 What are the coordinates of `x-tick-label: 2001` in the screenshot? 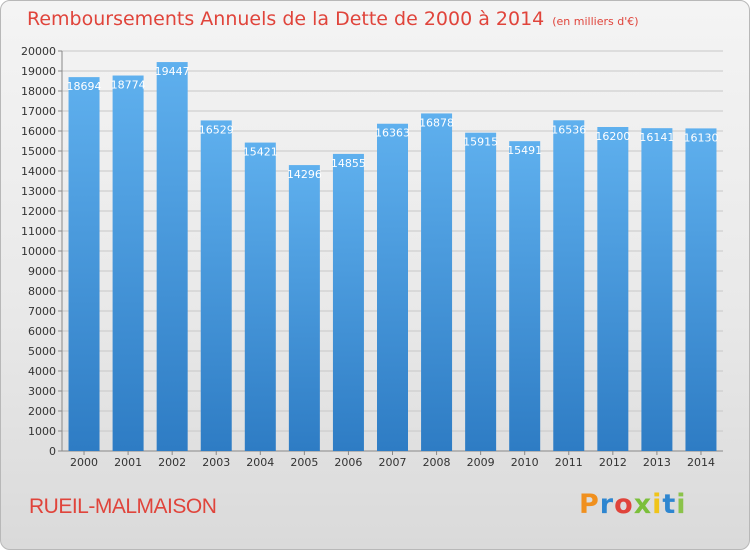 It's located at (128, 462).